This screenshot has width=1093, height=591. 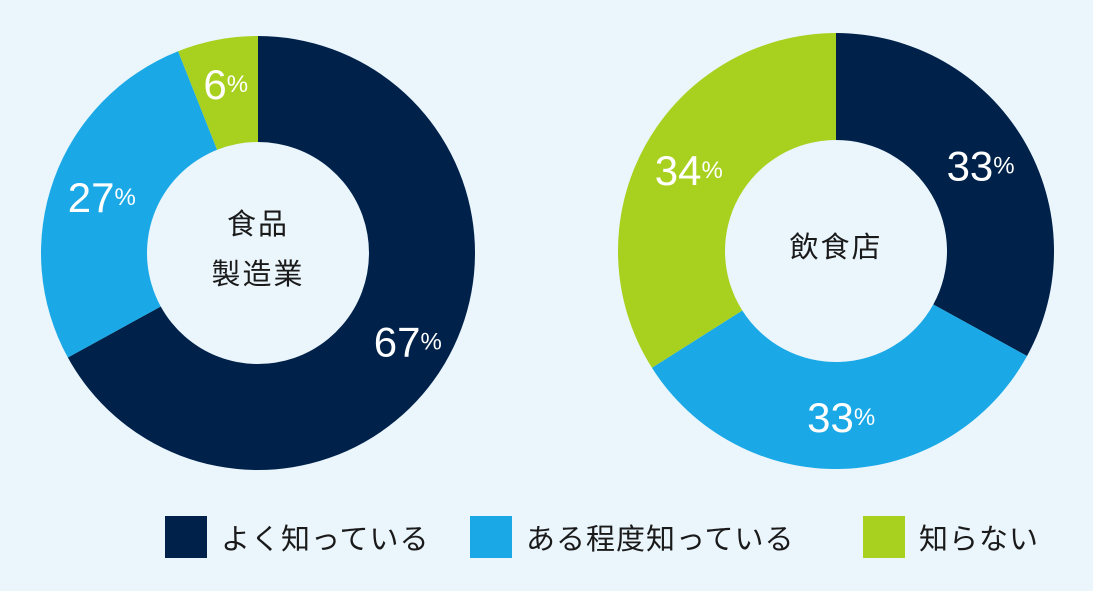 I want to click on legend-item-unknown: 知らない, so click(x=951, y=537).